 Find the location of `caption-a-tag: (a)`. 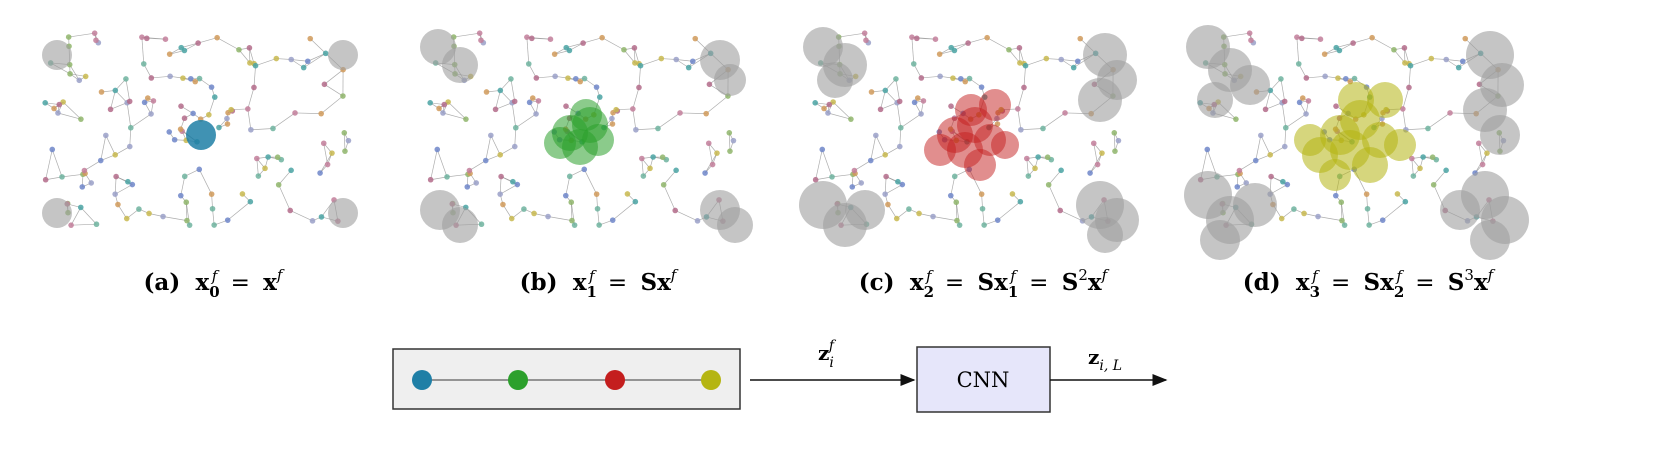

caption-a-tag: (a) is located at coordinates (162, 282).